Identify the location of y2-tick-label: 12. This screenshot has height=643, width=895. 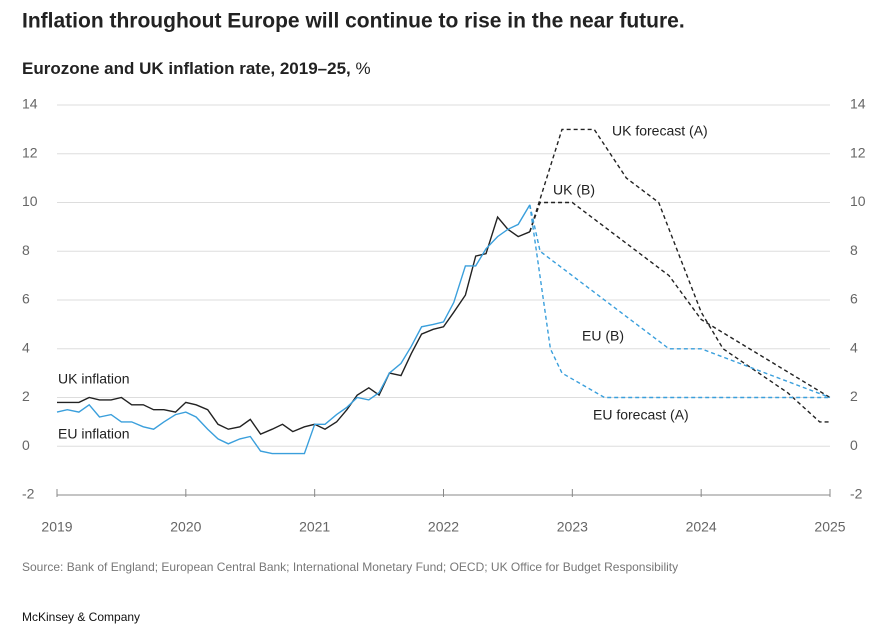
(858, 152).